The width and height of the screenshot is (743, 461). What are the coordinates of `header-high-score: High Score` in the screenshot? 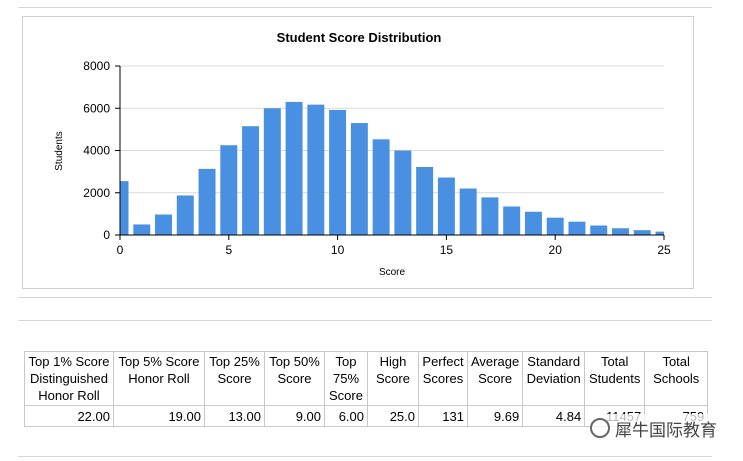 It's located at (393, 378).